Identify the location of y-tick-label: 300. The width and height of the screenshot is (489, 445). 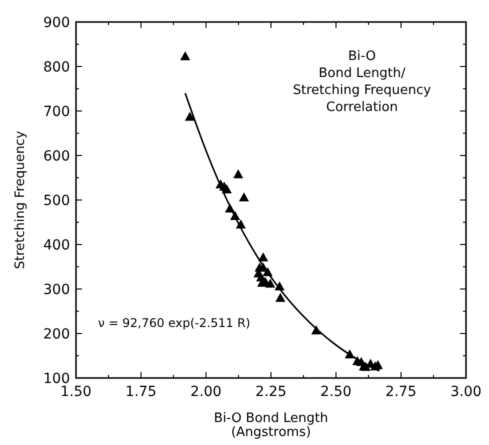
(56, 290).